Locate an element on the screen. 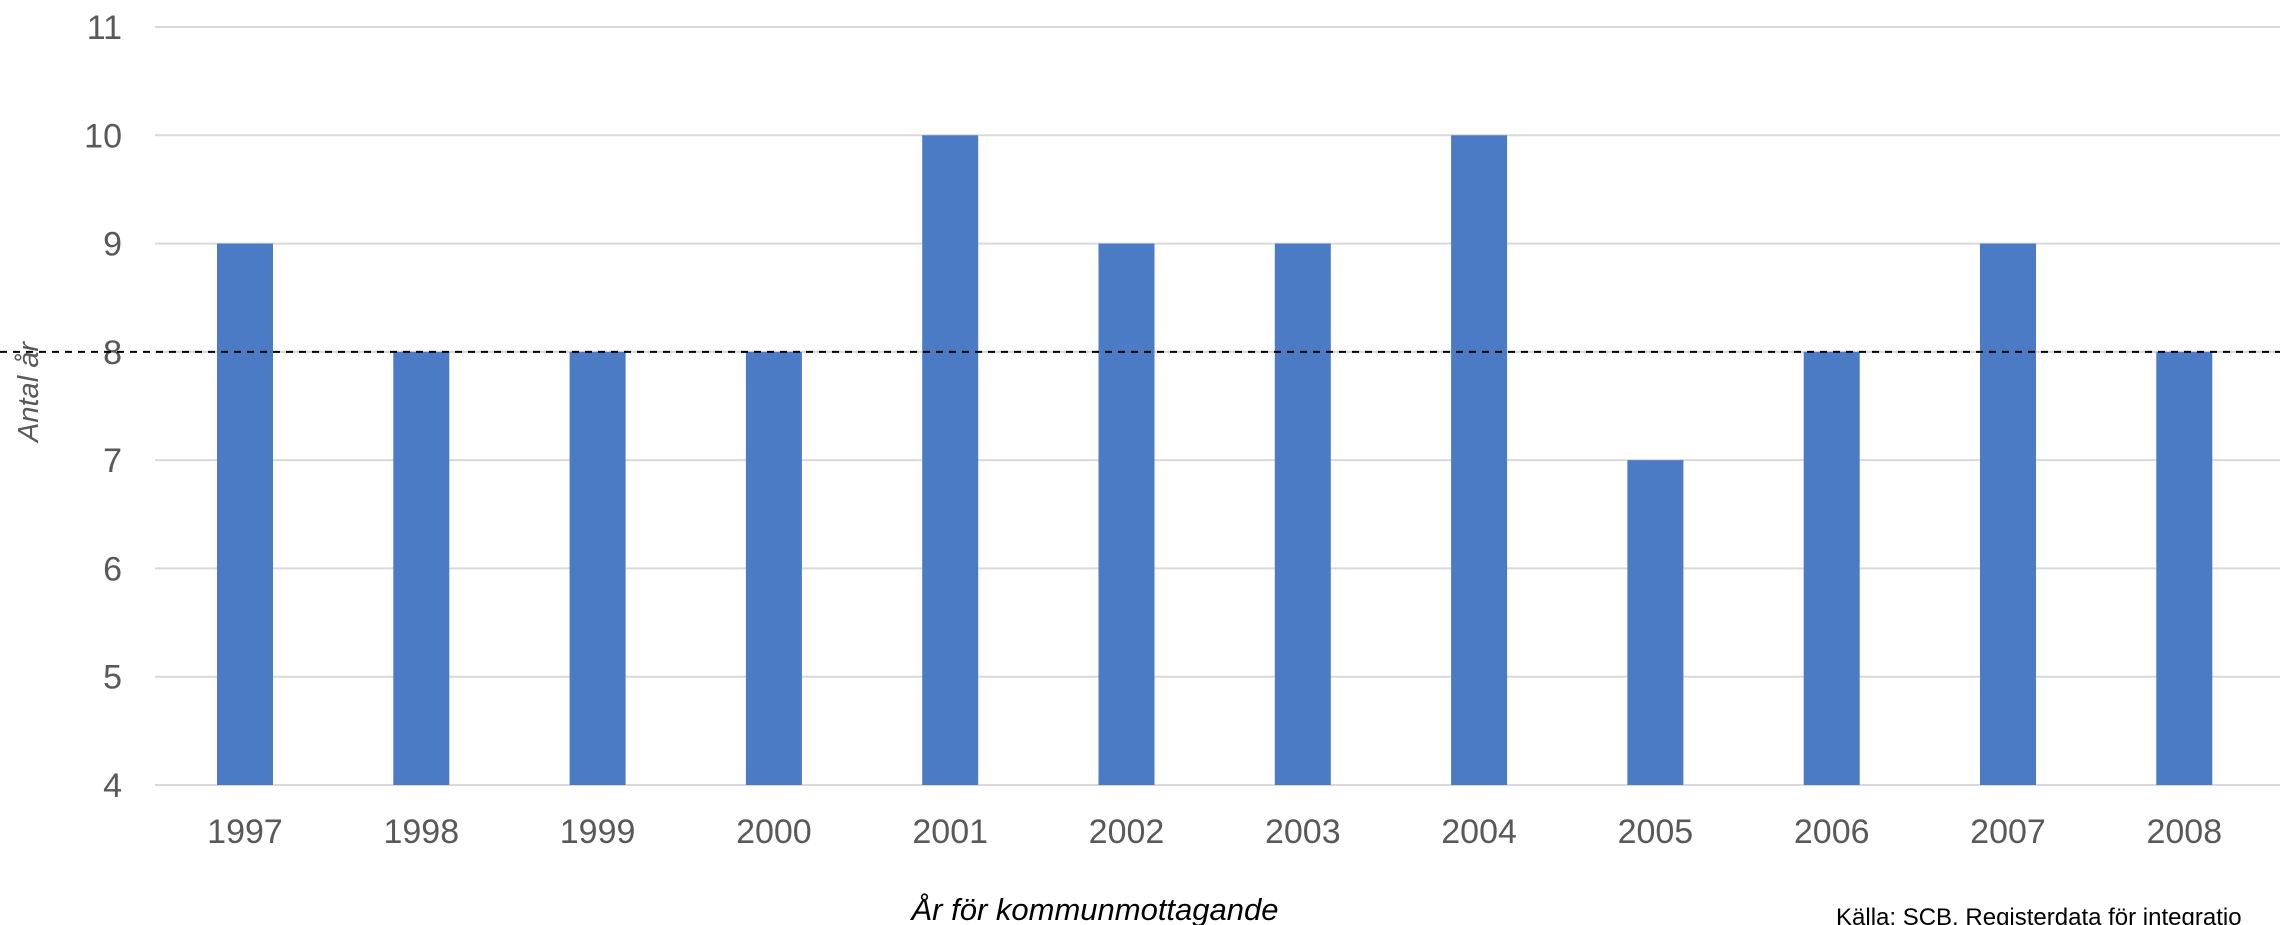  bar-1997 is located at coordinates (245, 514).